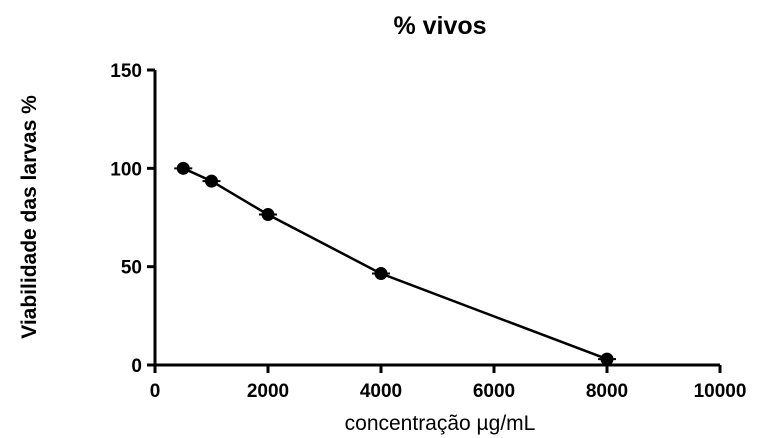 This screenshot has width=757, height=438. What do you see at coordinates (381, 391) in the screenshot?
I see `x-tick-label: 4000` at bounding box center [381, 391].